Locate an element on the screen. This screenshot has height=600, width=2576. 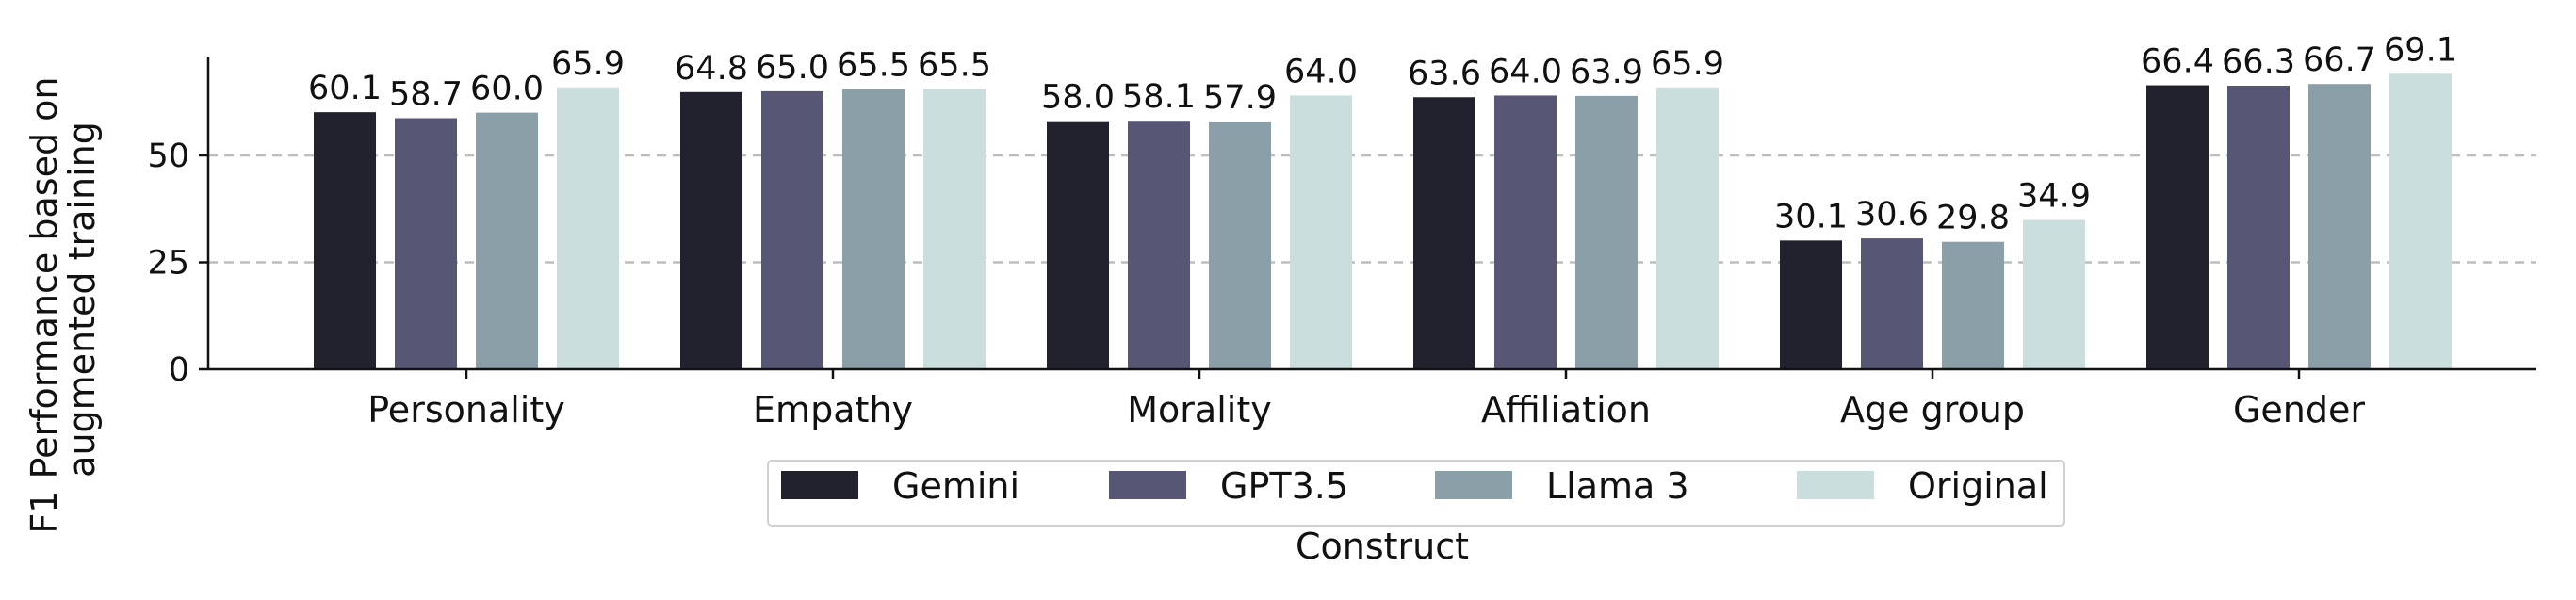
value-label: 66.3 is located at coordinates (2258, 62).